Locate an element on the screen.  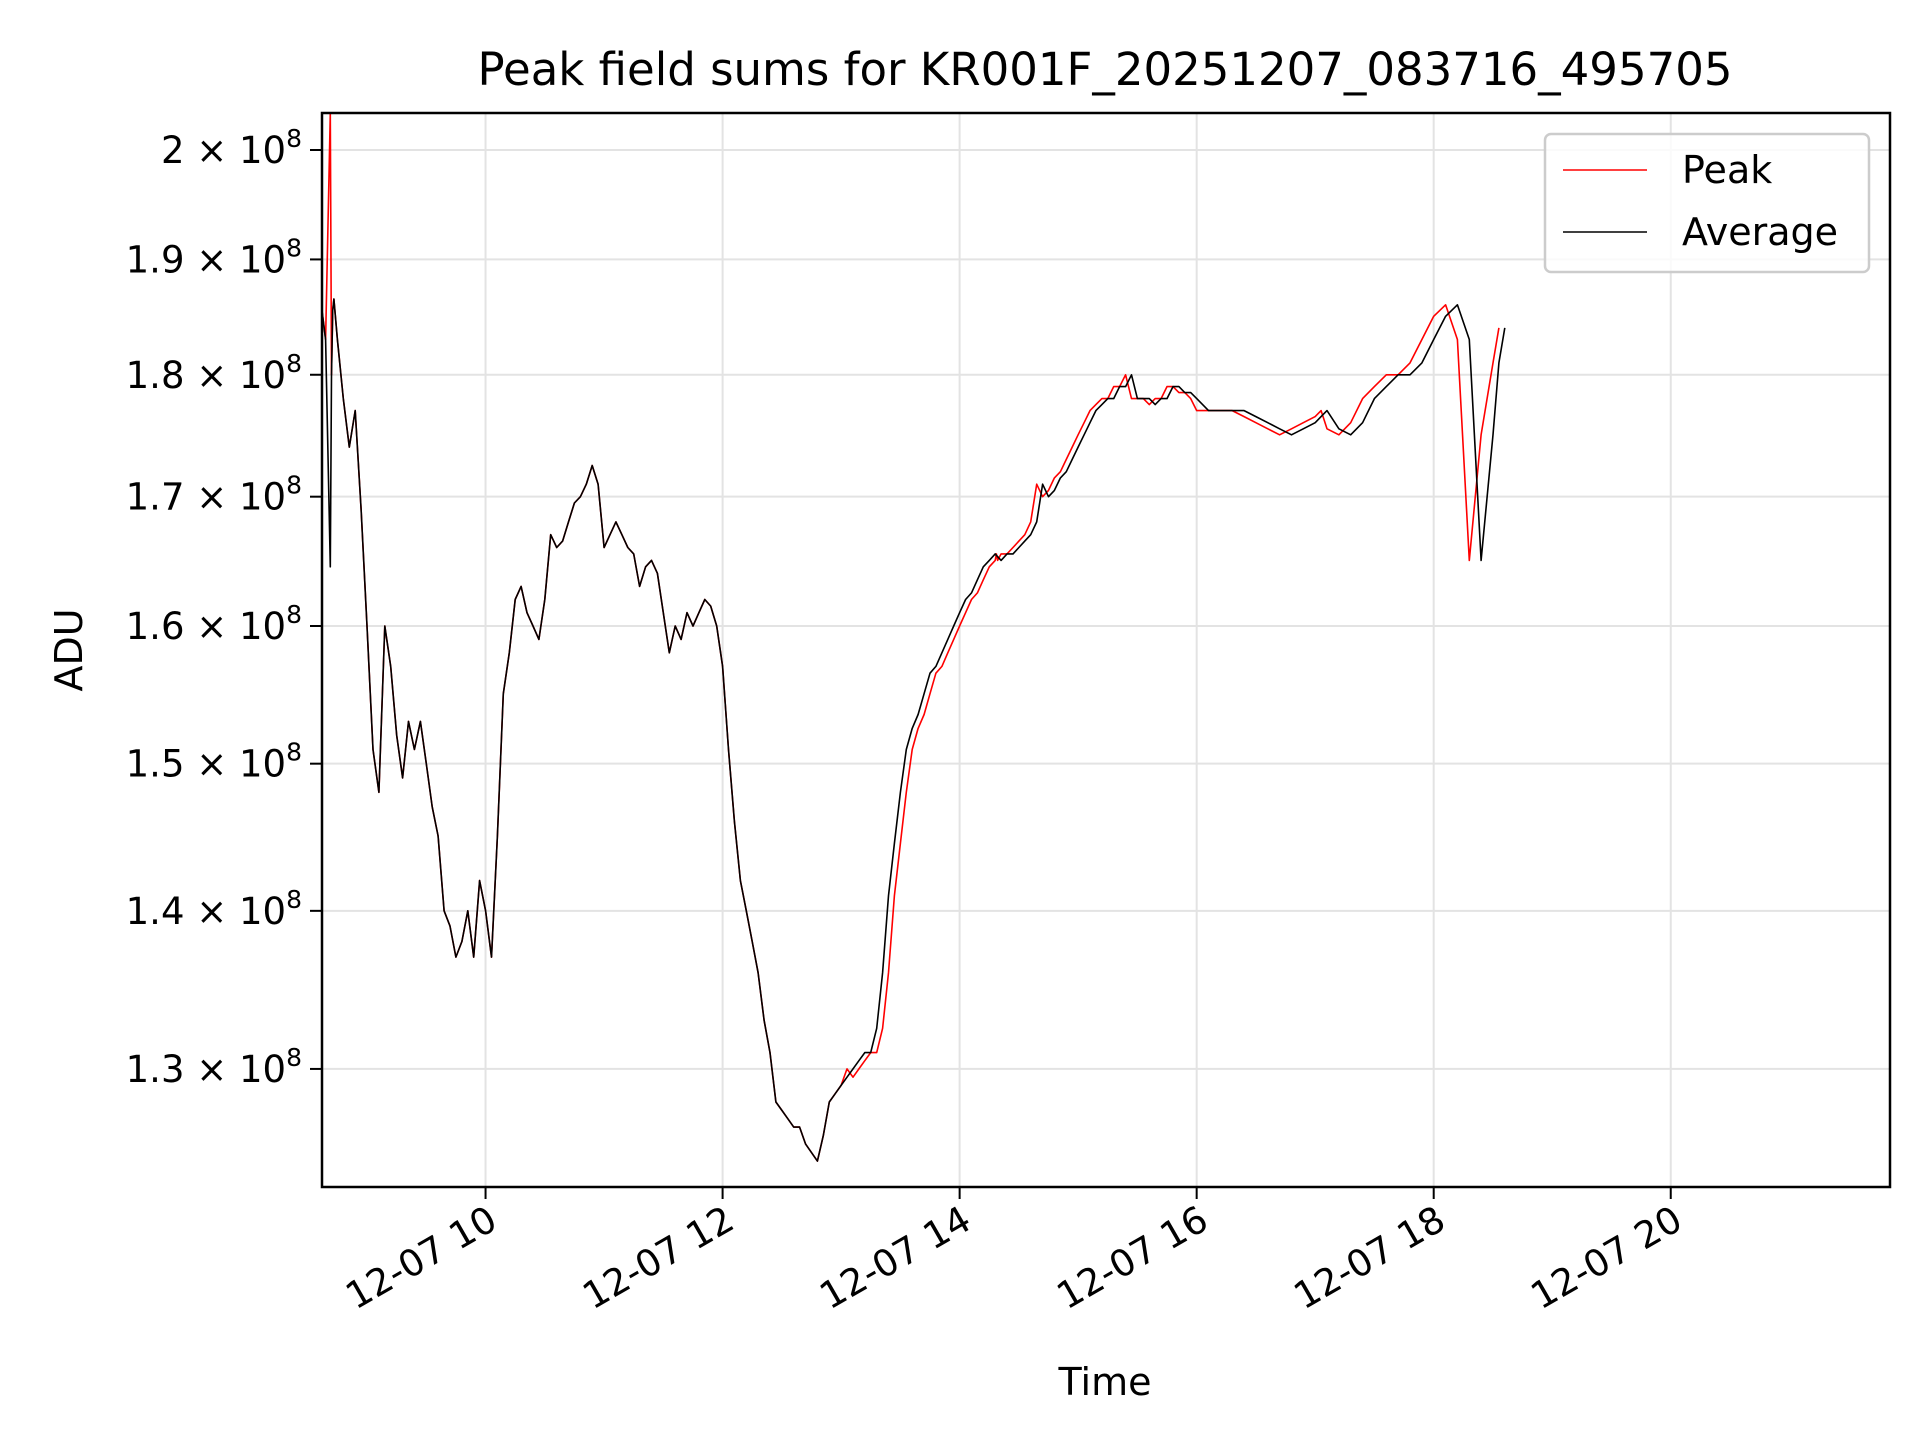
x-tick-label: 12-07 14 is located at coordinates (896, 1258).